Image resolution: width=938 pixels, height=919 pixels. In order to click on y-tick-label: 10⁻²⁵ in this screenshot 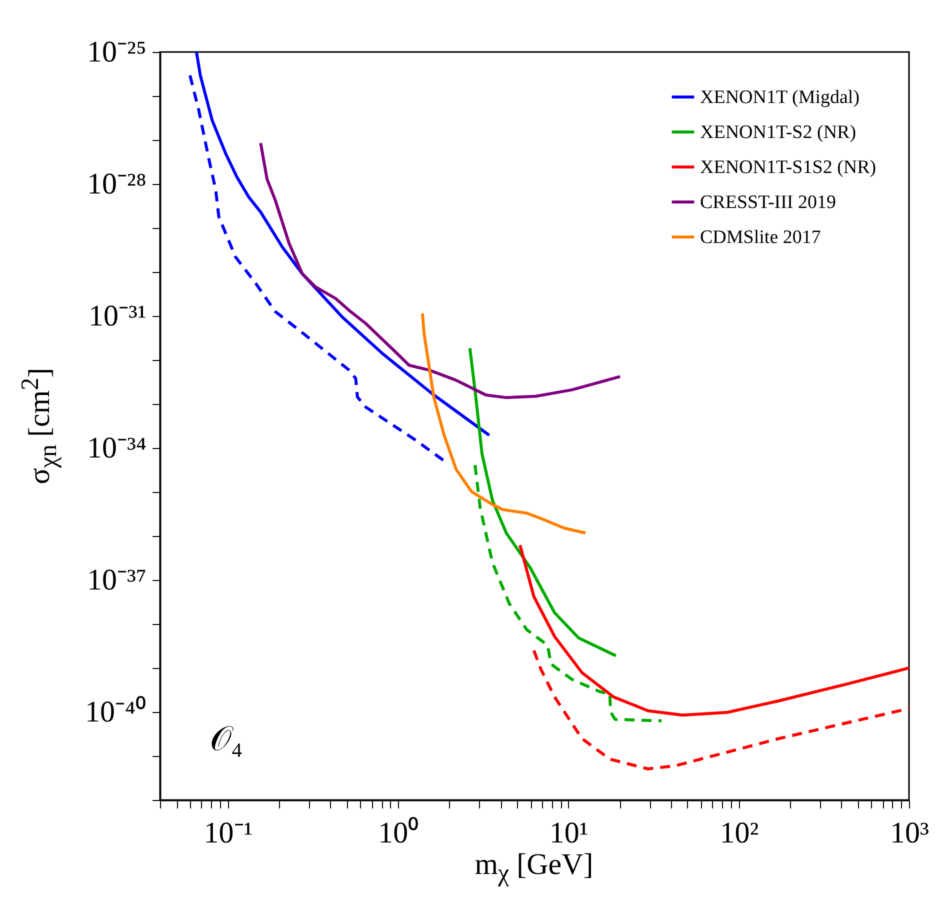, I will do `click(116, 52)`.